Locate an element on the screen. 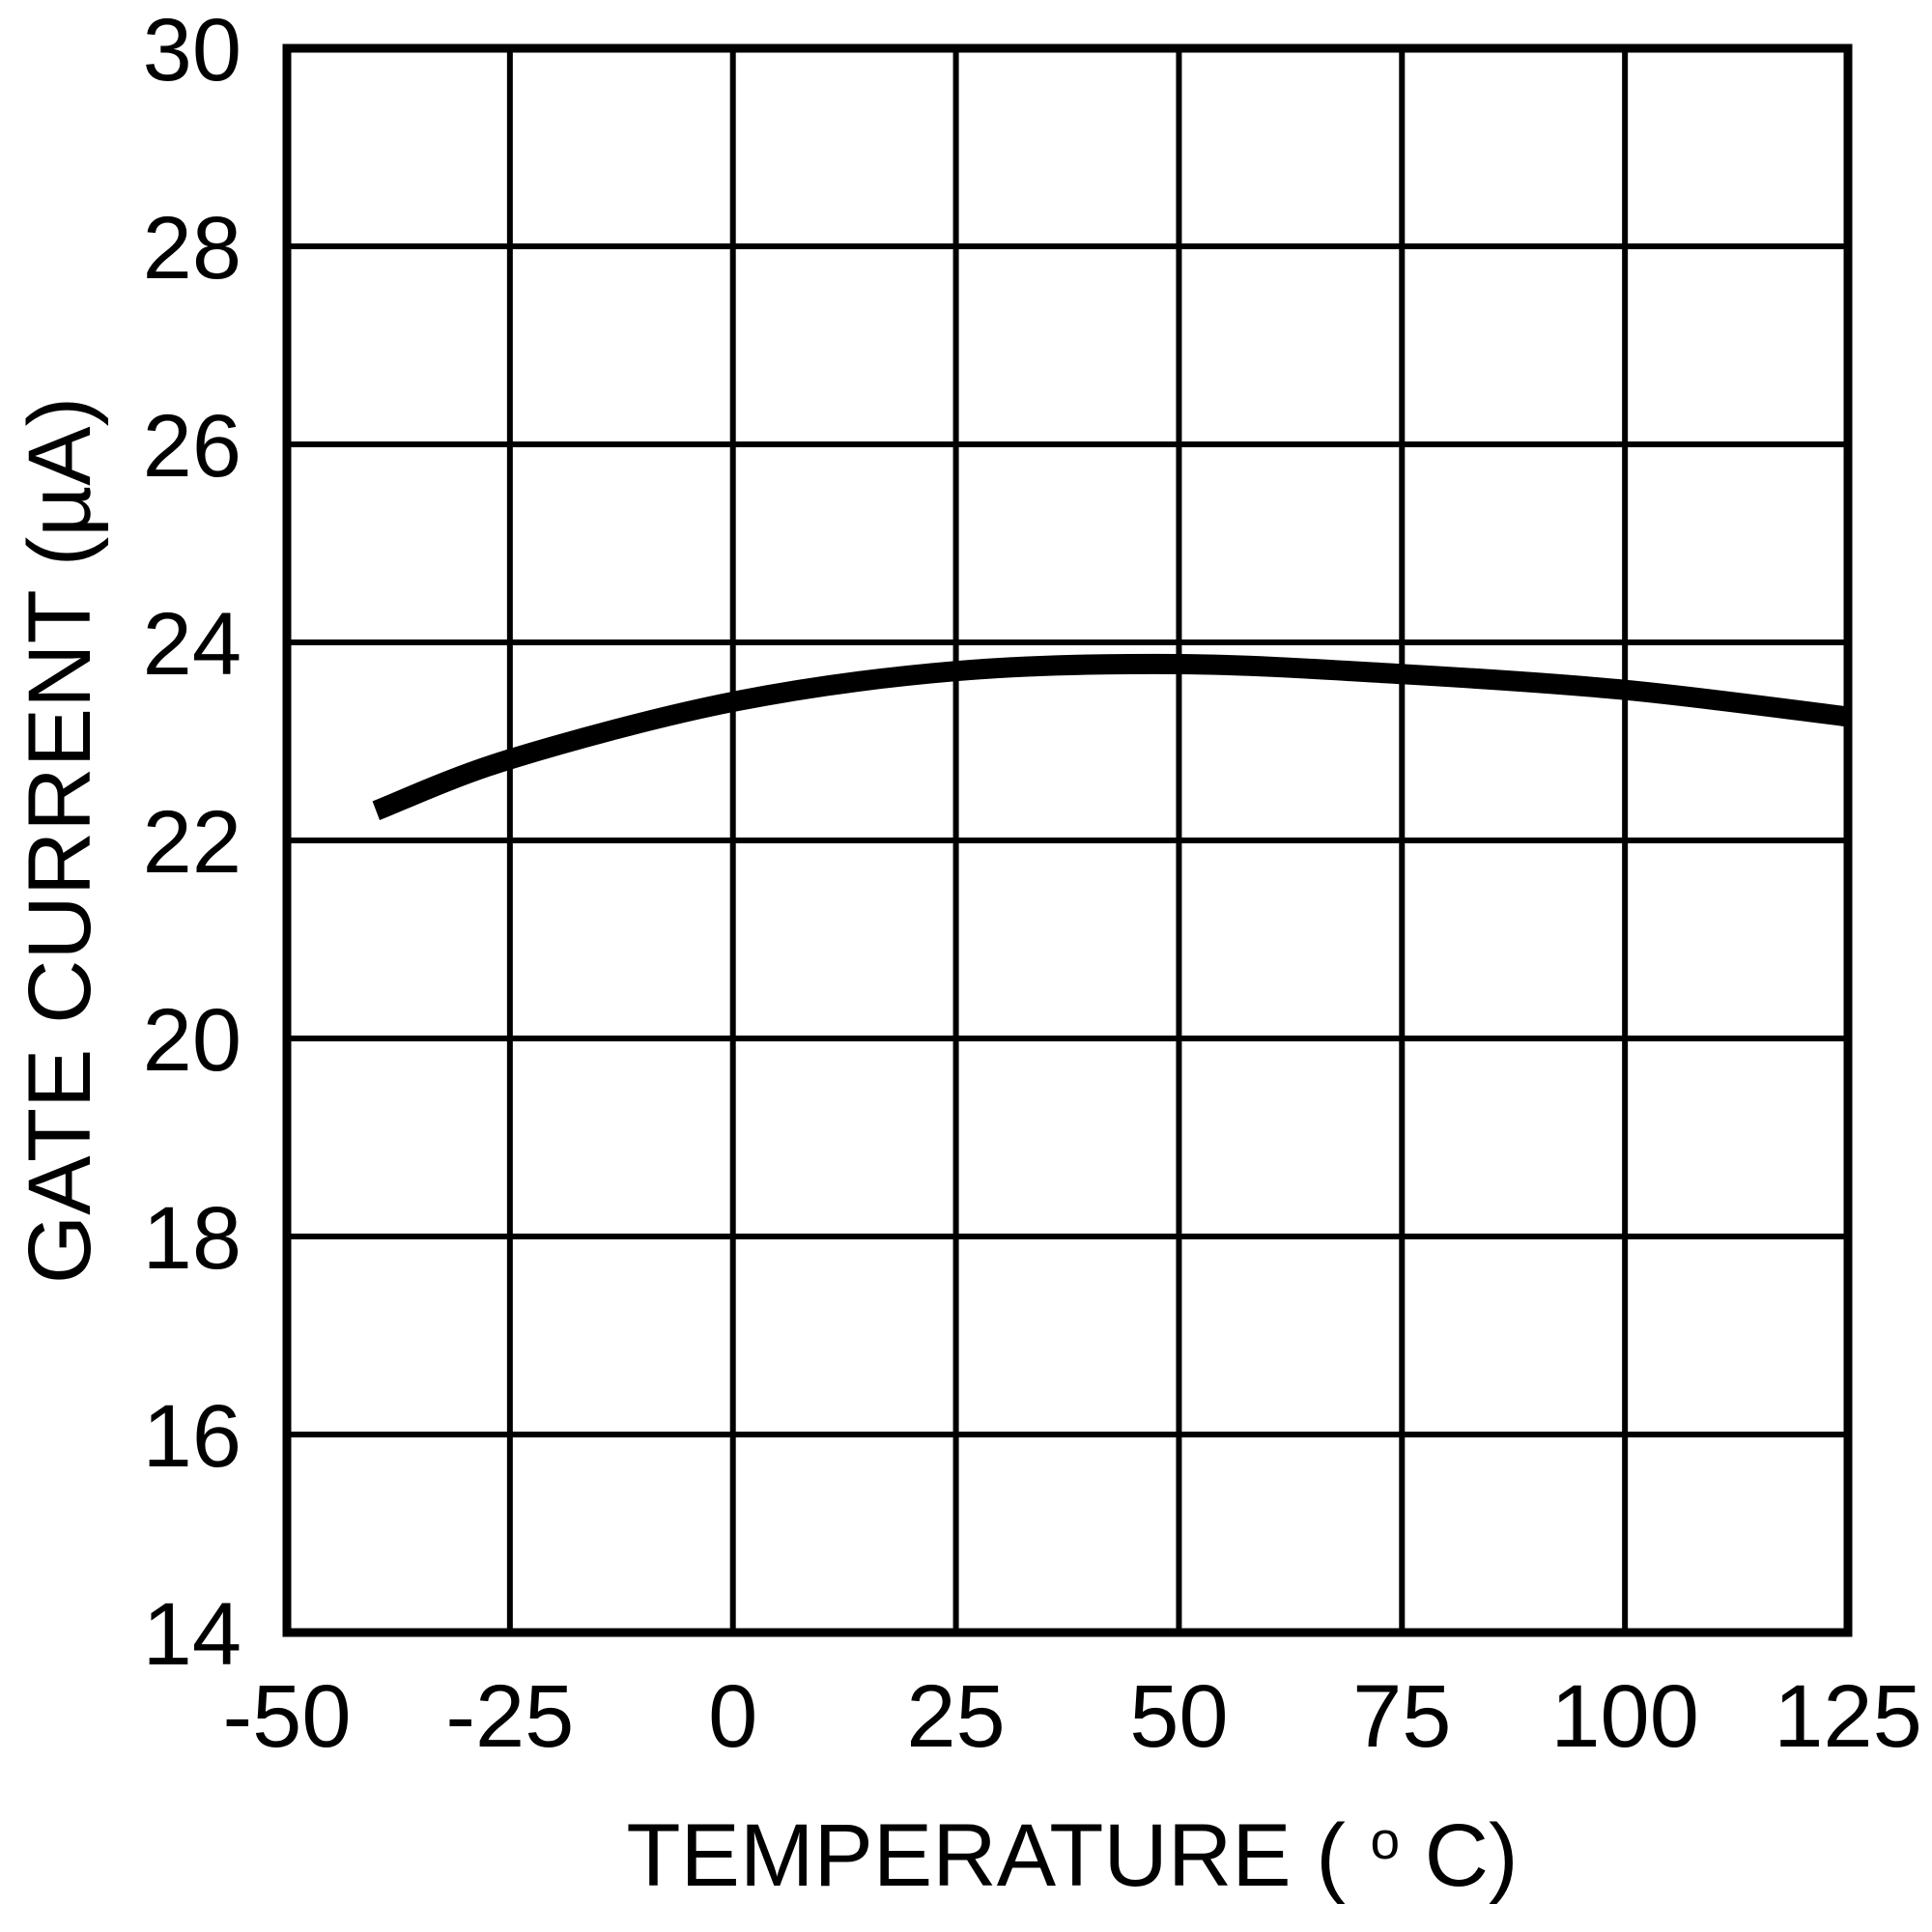 The height and width of the screenshot is (1932, 1932). y-axis-title: GATE CURRENT (µA) is located at coordinates (60, 841).